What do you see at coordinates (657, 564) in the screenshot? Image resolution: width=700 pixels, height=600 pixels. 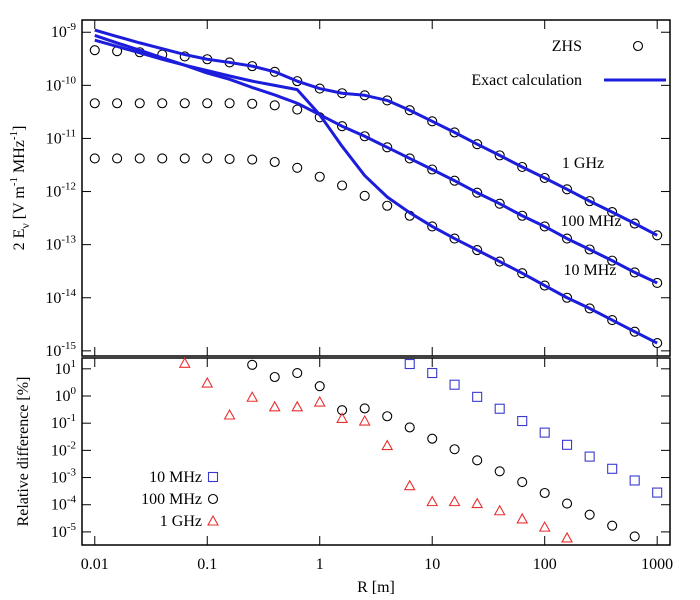 I see `x-tick-label: 1000` at bounding box center [657, 564].